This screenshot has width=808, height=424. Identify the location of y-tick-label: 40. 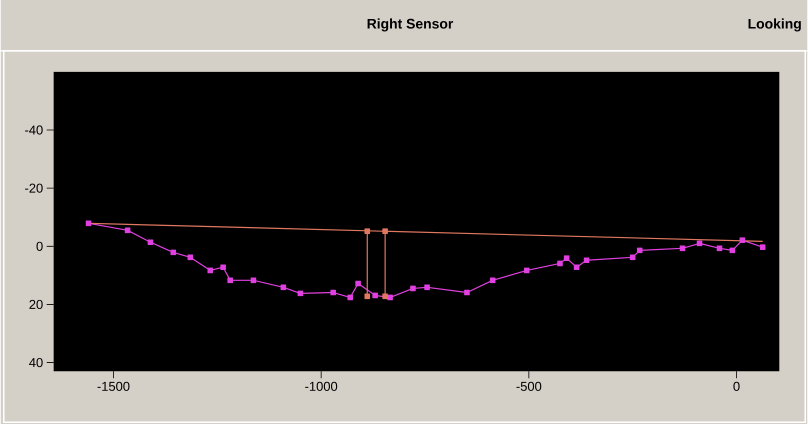
(36, 363).